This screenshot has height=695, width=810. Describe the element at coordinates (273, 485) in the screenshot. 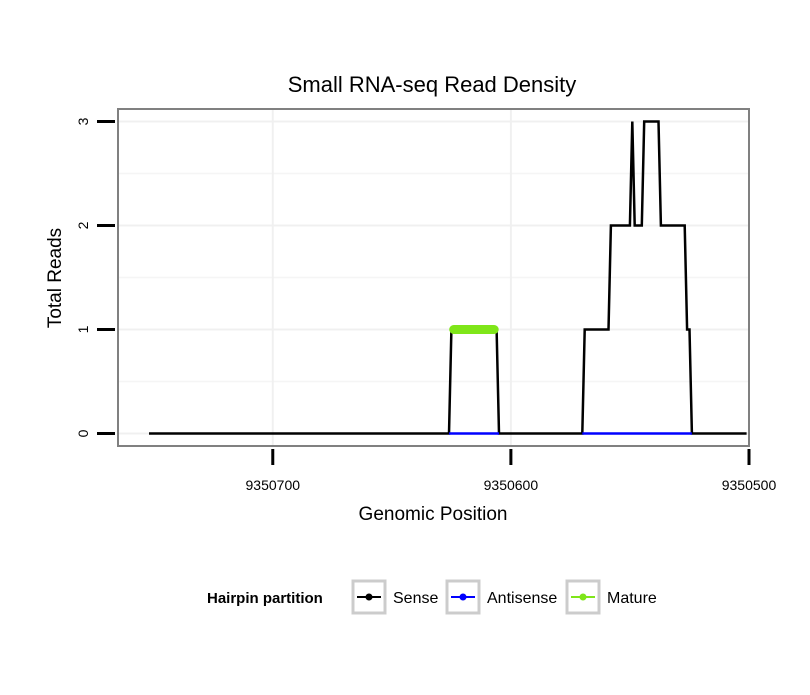

I see `x-tick-label: 9350700` at that location.